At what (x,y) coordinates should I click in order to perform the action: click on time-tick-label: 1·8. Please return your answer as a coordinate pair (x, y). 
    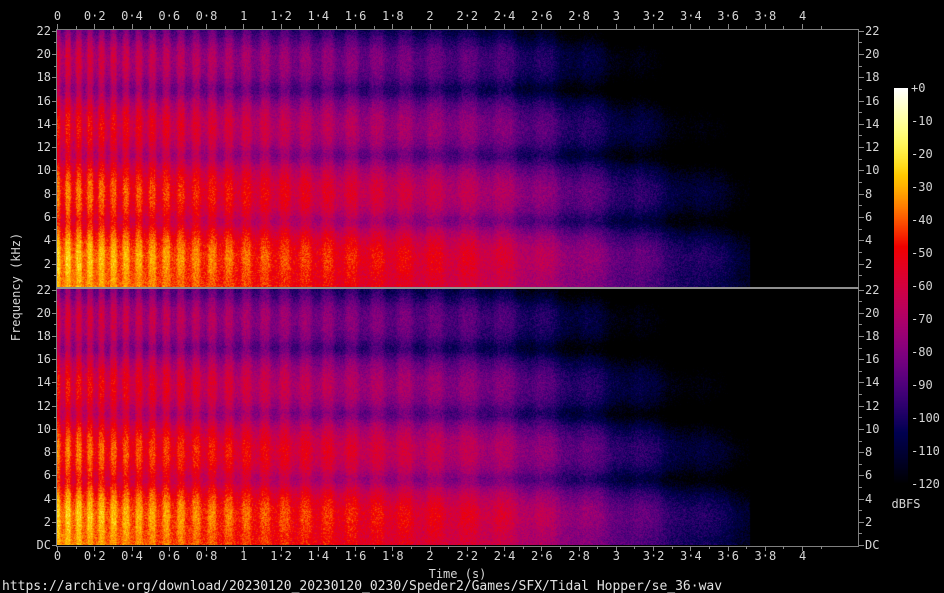
    Looking at the image, I should click on (392, 16).